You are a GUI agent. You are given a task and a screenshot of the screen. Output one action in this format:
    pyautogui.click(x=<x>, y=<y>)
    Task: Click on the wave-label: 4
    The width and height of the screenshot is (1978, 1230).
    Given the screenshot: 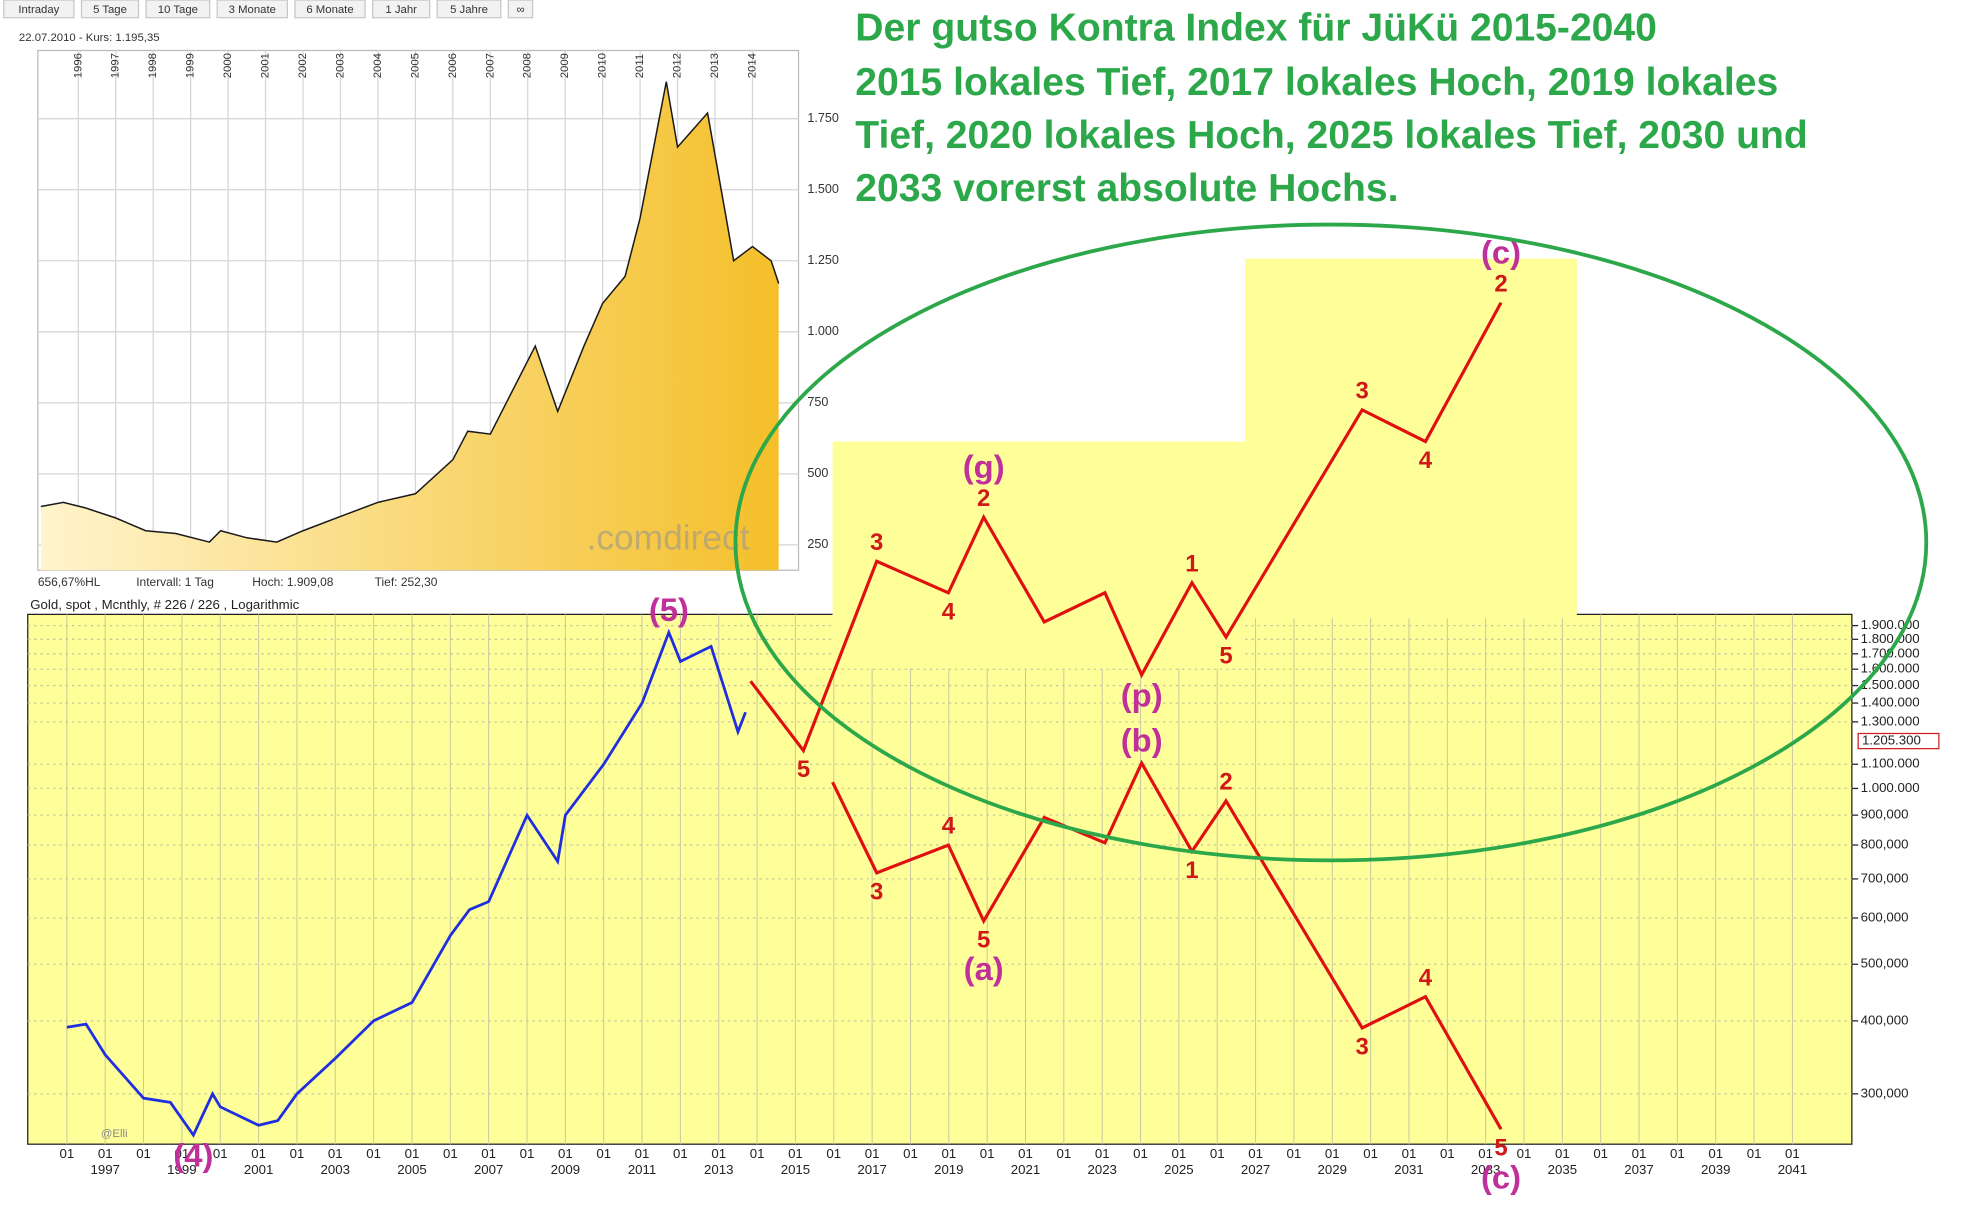 What is the action you would take?
    pyautogui.click(x=1426, y=460)
    